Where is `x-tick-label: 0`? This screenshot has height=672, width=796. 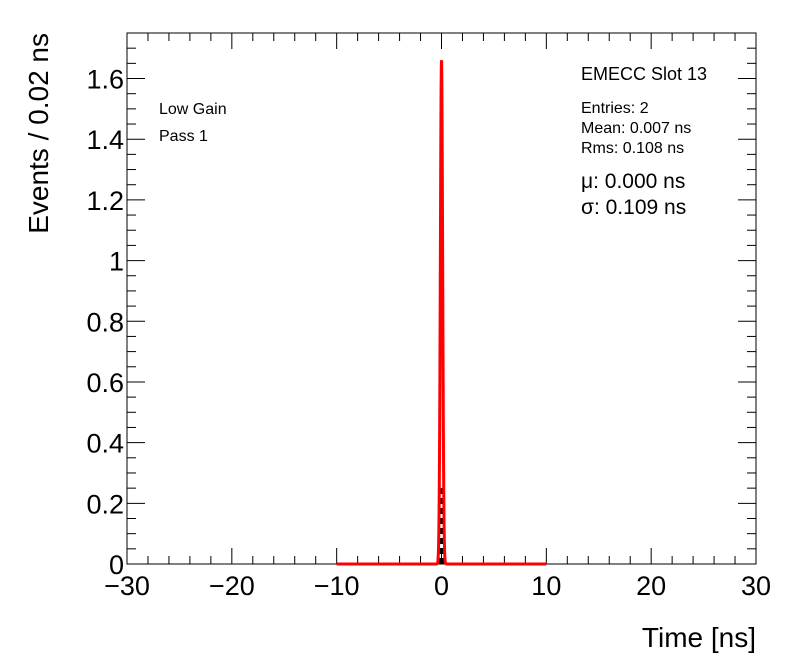 x-tick-label: 0 is located at coordinates (441, 586).